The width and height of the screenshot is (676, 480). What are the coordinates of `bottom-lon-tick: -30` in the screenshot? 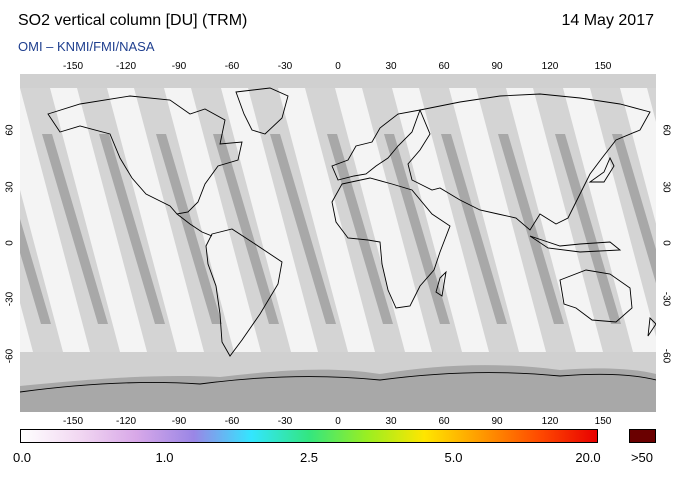 It's located at (285, 421).